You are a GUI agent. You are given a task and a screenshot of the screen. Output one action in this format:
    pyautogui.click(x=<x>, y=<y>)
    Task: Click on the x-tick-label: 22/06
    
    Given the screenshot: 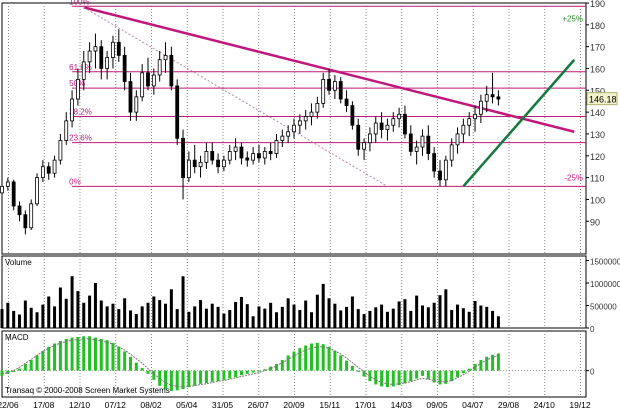 What is the action you would take?
    pyautogui.click(x=9, y=405)
    